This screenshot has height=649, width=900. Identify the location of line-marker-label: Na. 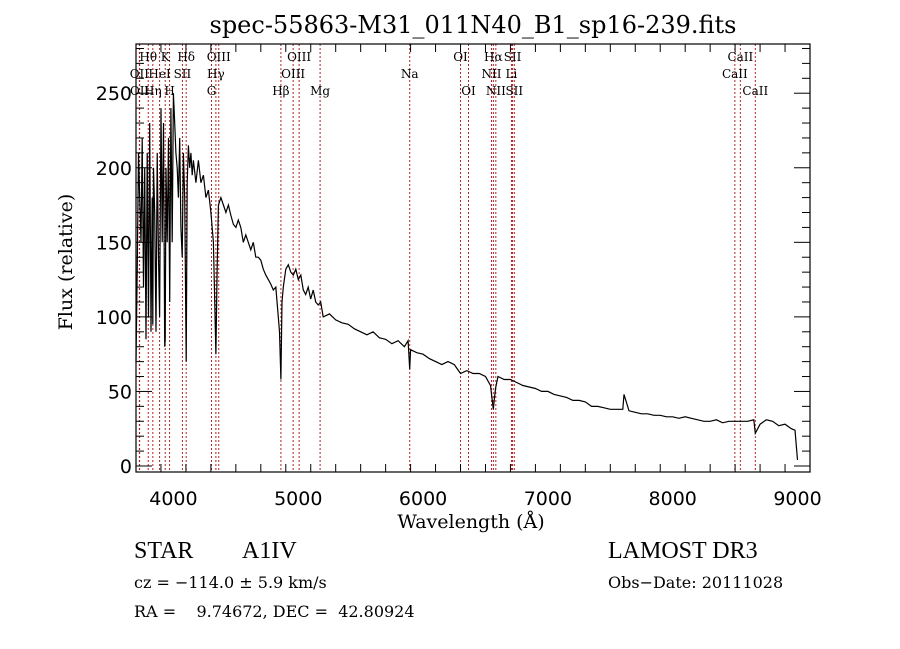
(410, 74).